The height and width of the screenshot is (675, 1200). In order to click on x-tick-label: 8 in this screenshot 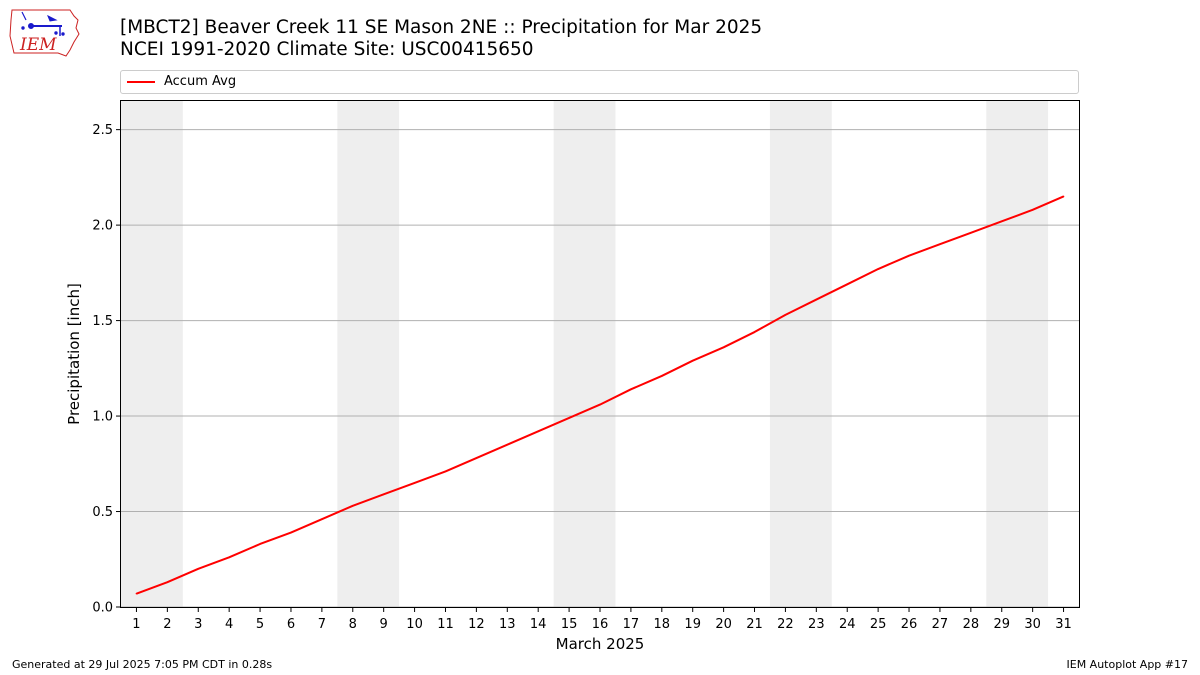, I will do `click(353, 624)`.